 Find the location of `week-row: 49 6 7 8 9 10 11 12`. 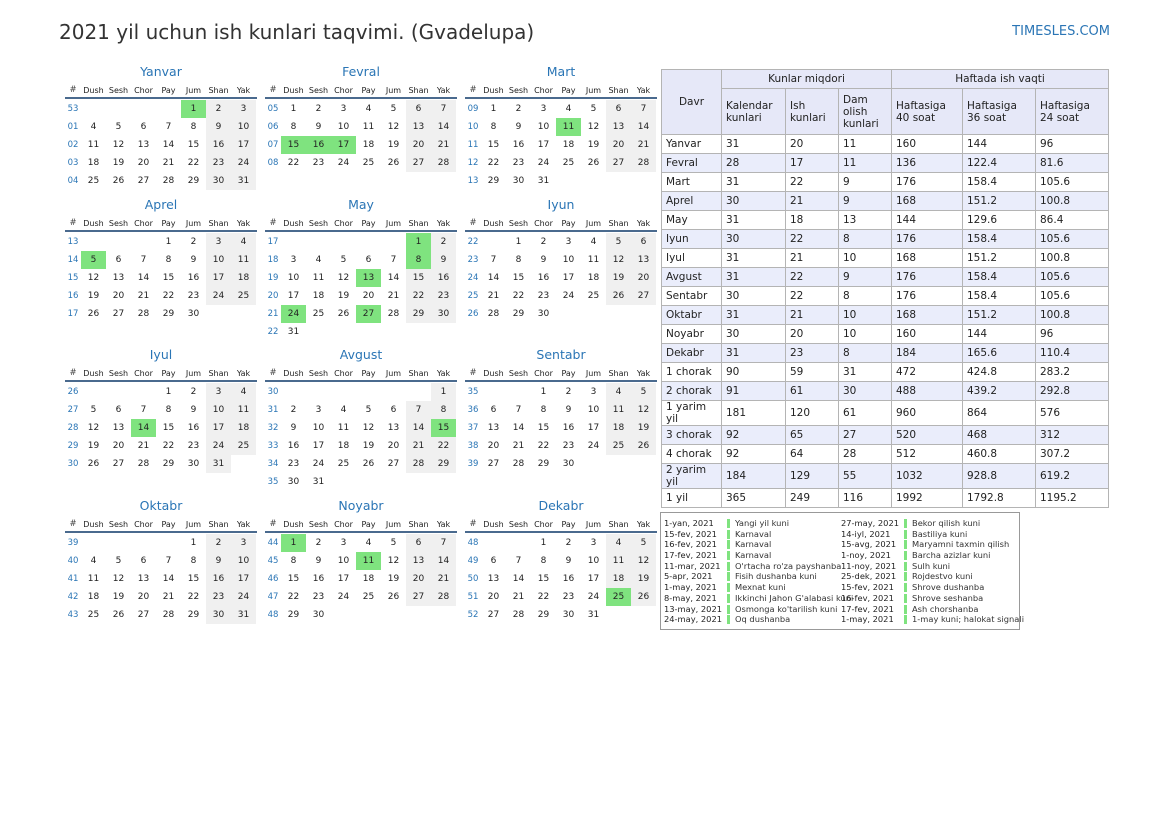

week-row: 49 6 7 8 9 10 11 12 is located at coordinates (561, 561).